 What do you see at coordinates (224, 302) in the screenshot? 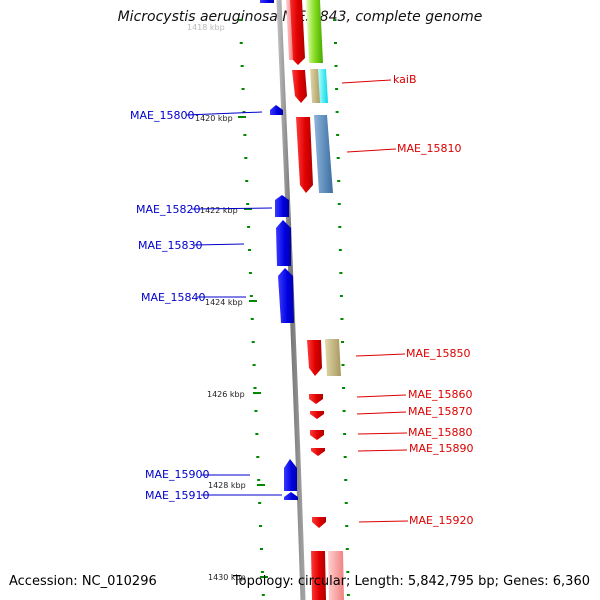
I see `kbp-label: 1424 kbp` at bounding box center [224, 302].